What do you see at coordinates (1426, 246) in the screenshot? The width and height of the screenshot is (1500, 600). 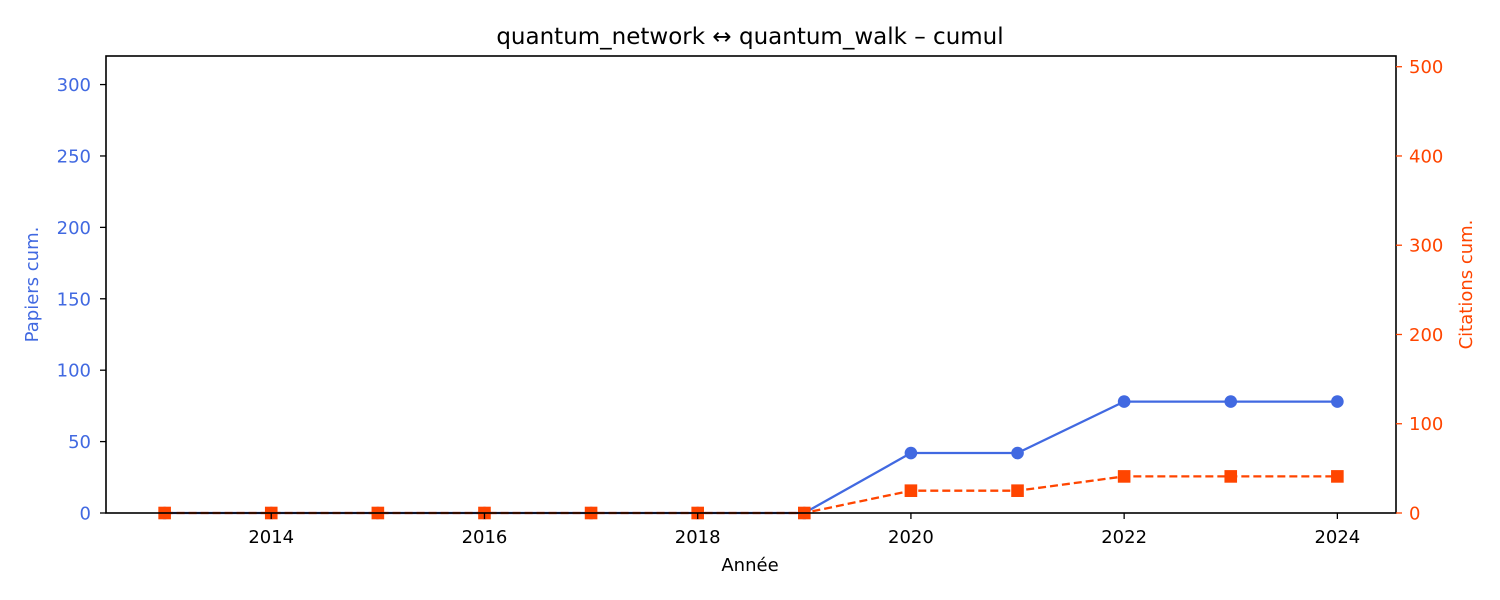 I see `y-right-tick-label: 300` at bounding box center [1426, 246].